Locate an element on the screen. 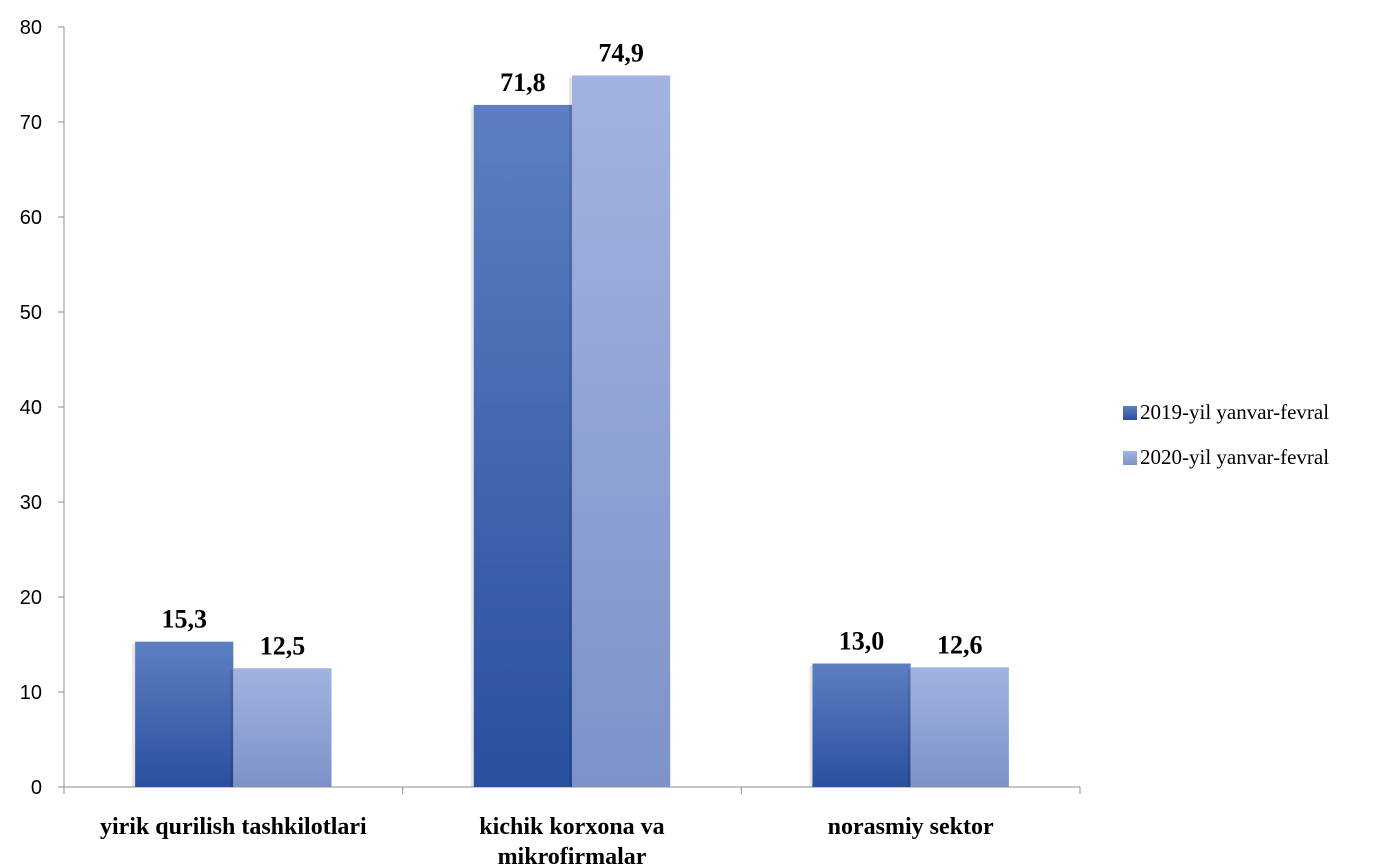  data-label: 71,8 is located at coordinates (523, 82).